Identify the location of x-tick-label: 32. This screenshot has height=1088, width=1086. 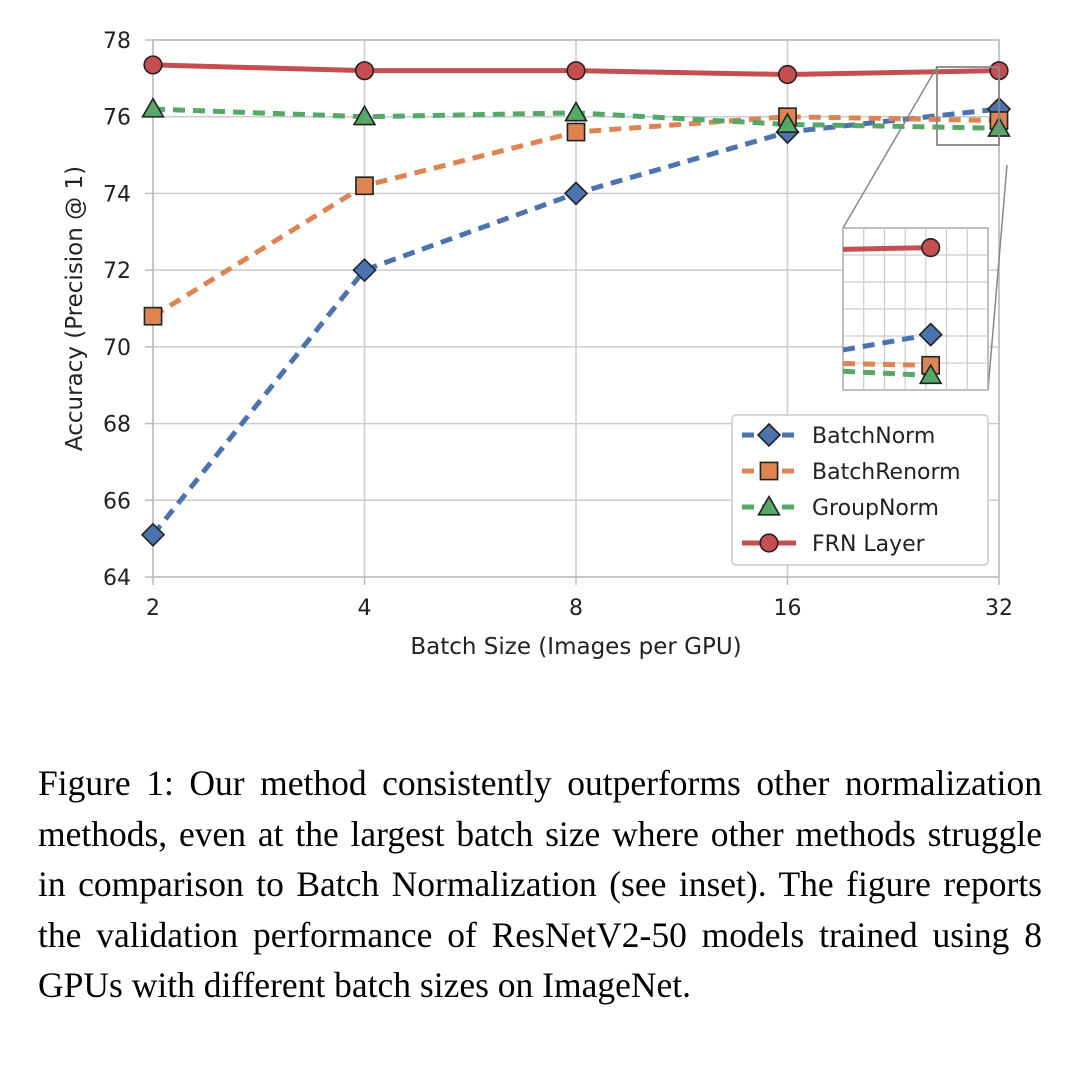
(999, 608).